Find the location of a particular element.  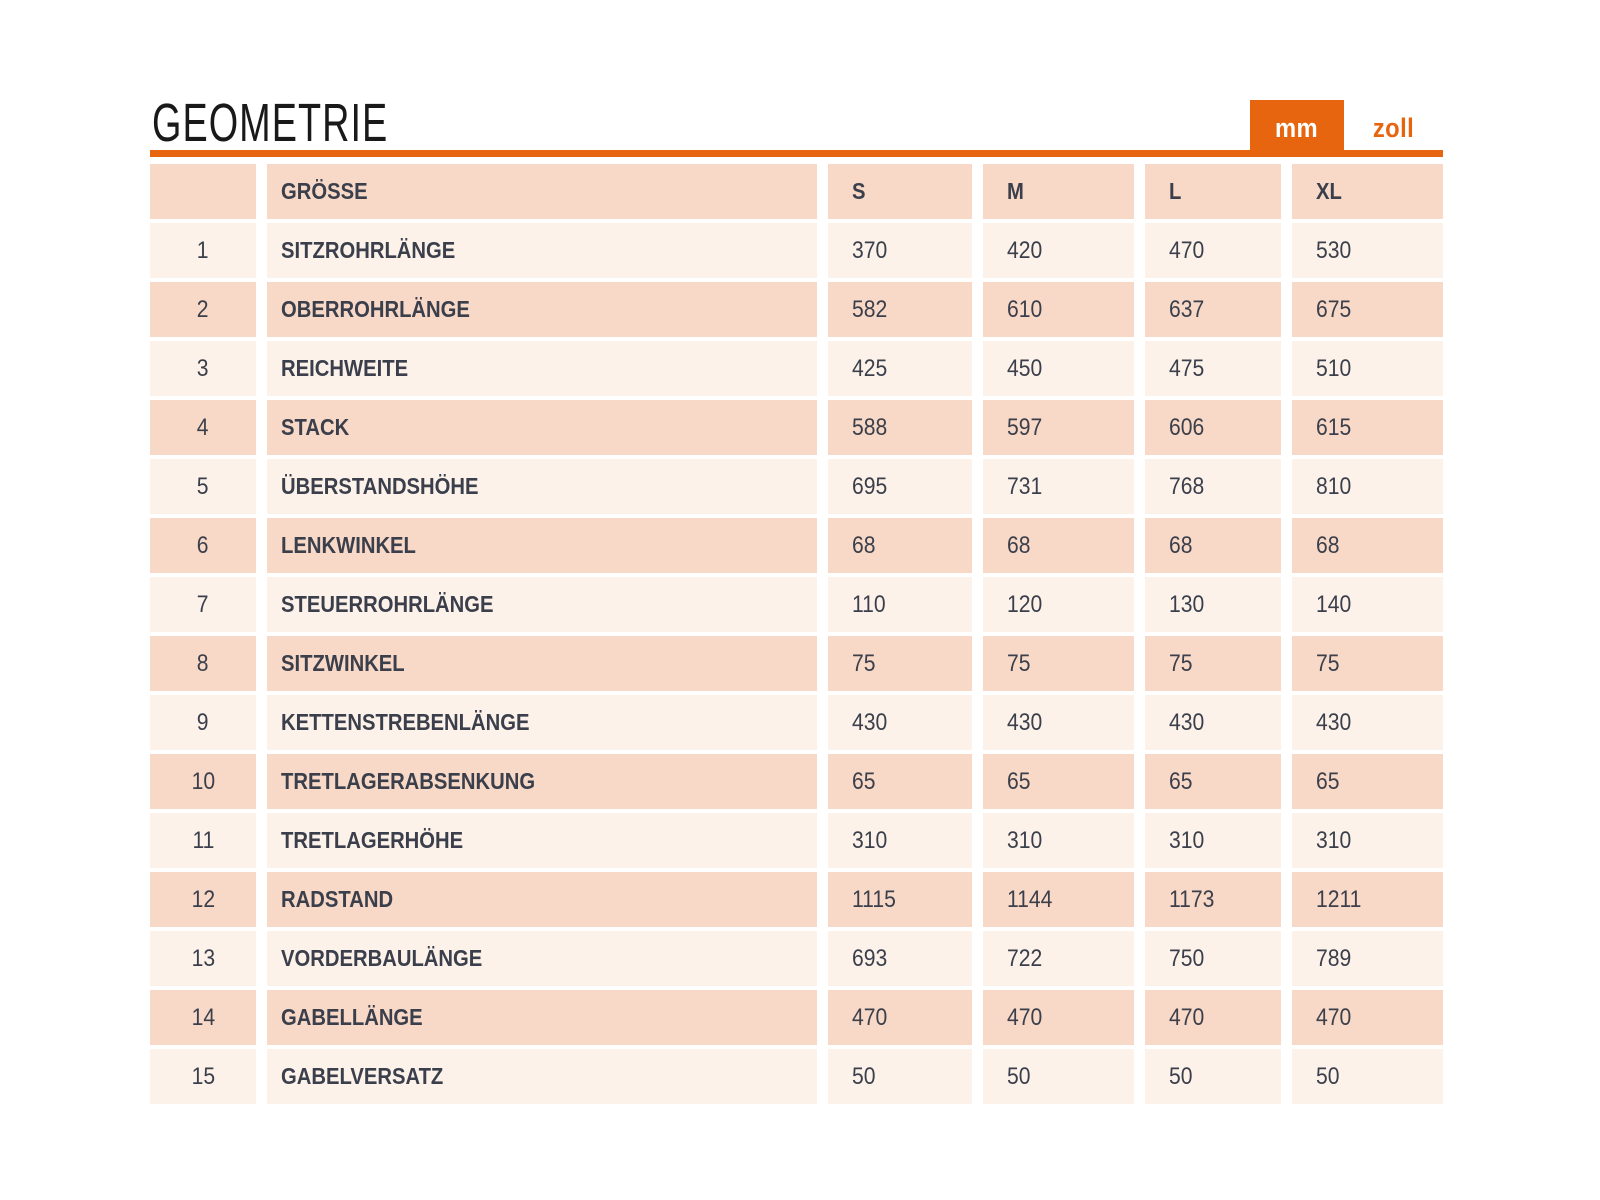

row-label-cell-text: GABELLÄNGE is located at coordinates (352, 1017).